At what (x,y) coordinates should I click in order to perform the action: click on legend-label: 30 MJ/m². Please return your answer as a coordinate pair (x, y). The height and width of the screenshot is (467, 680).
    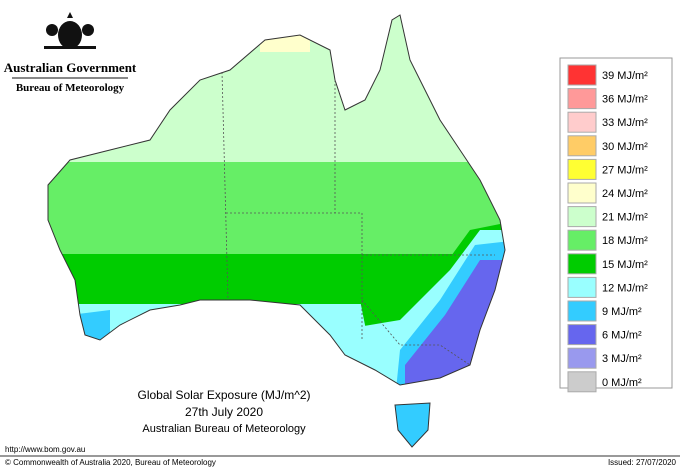
    Looking at the image, I should click on (625, 147).